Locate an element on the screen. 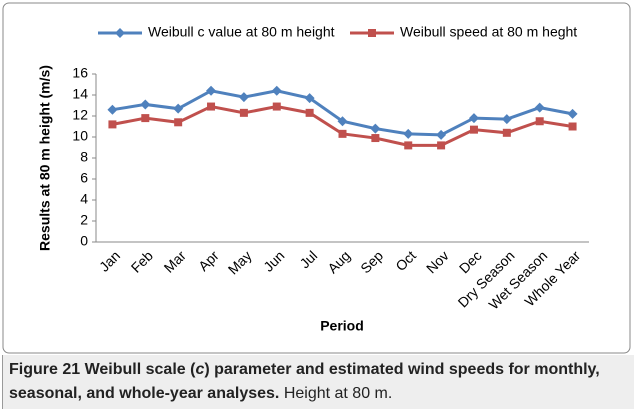 The height and width of the screenshot is (411, 634). y-tick-label: 12 is located at coordinates (80, 115).